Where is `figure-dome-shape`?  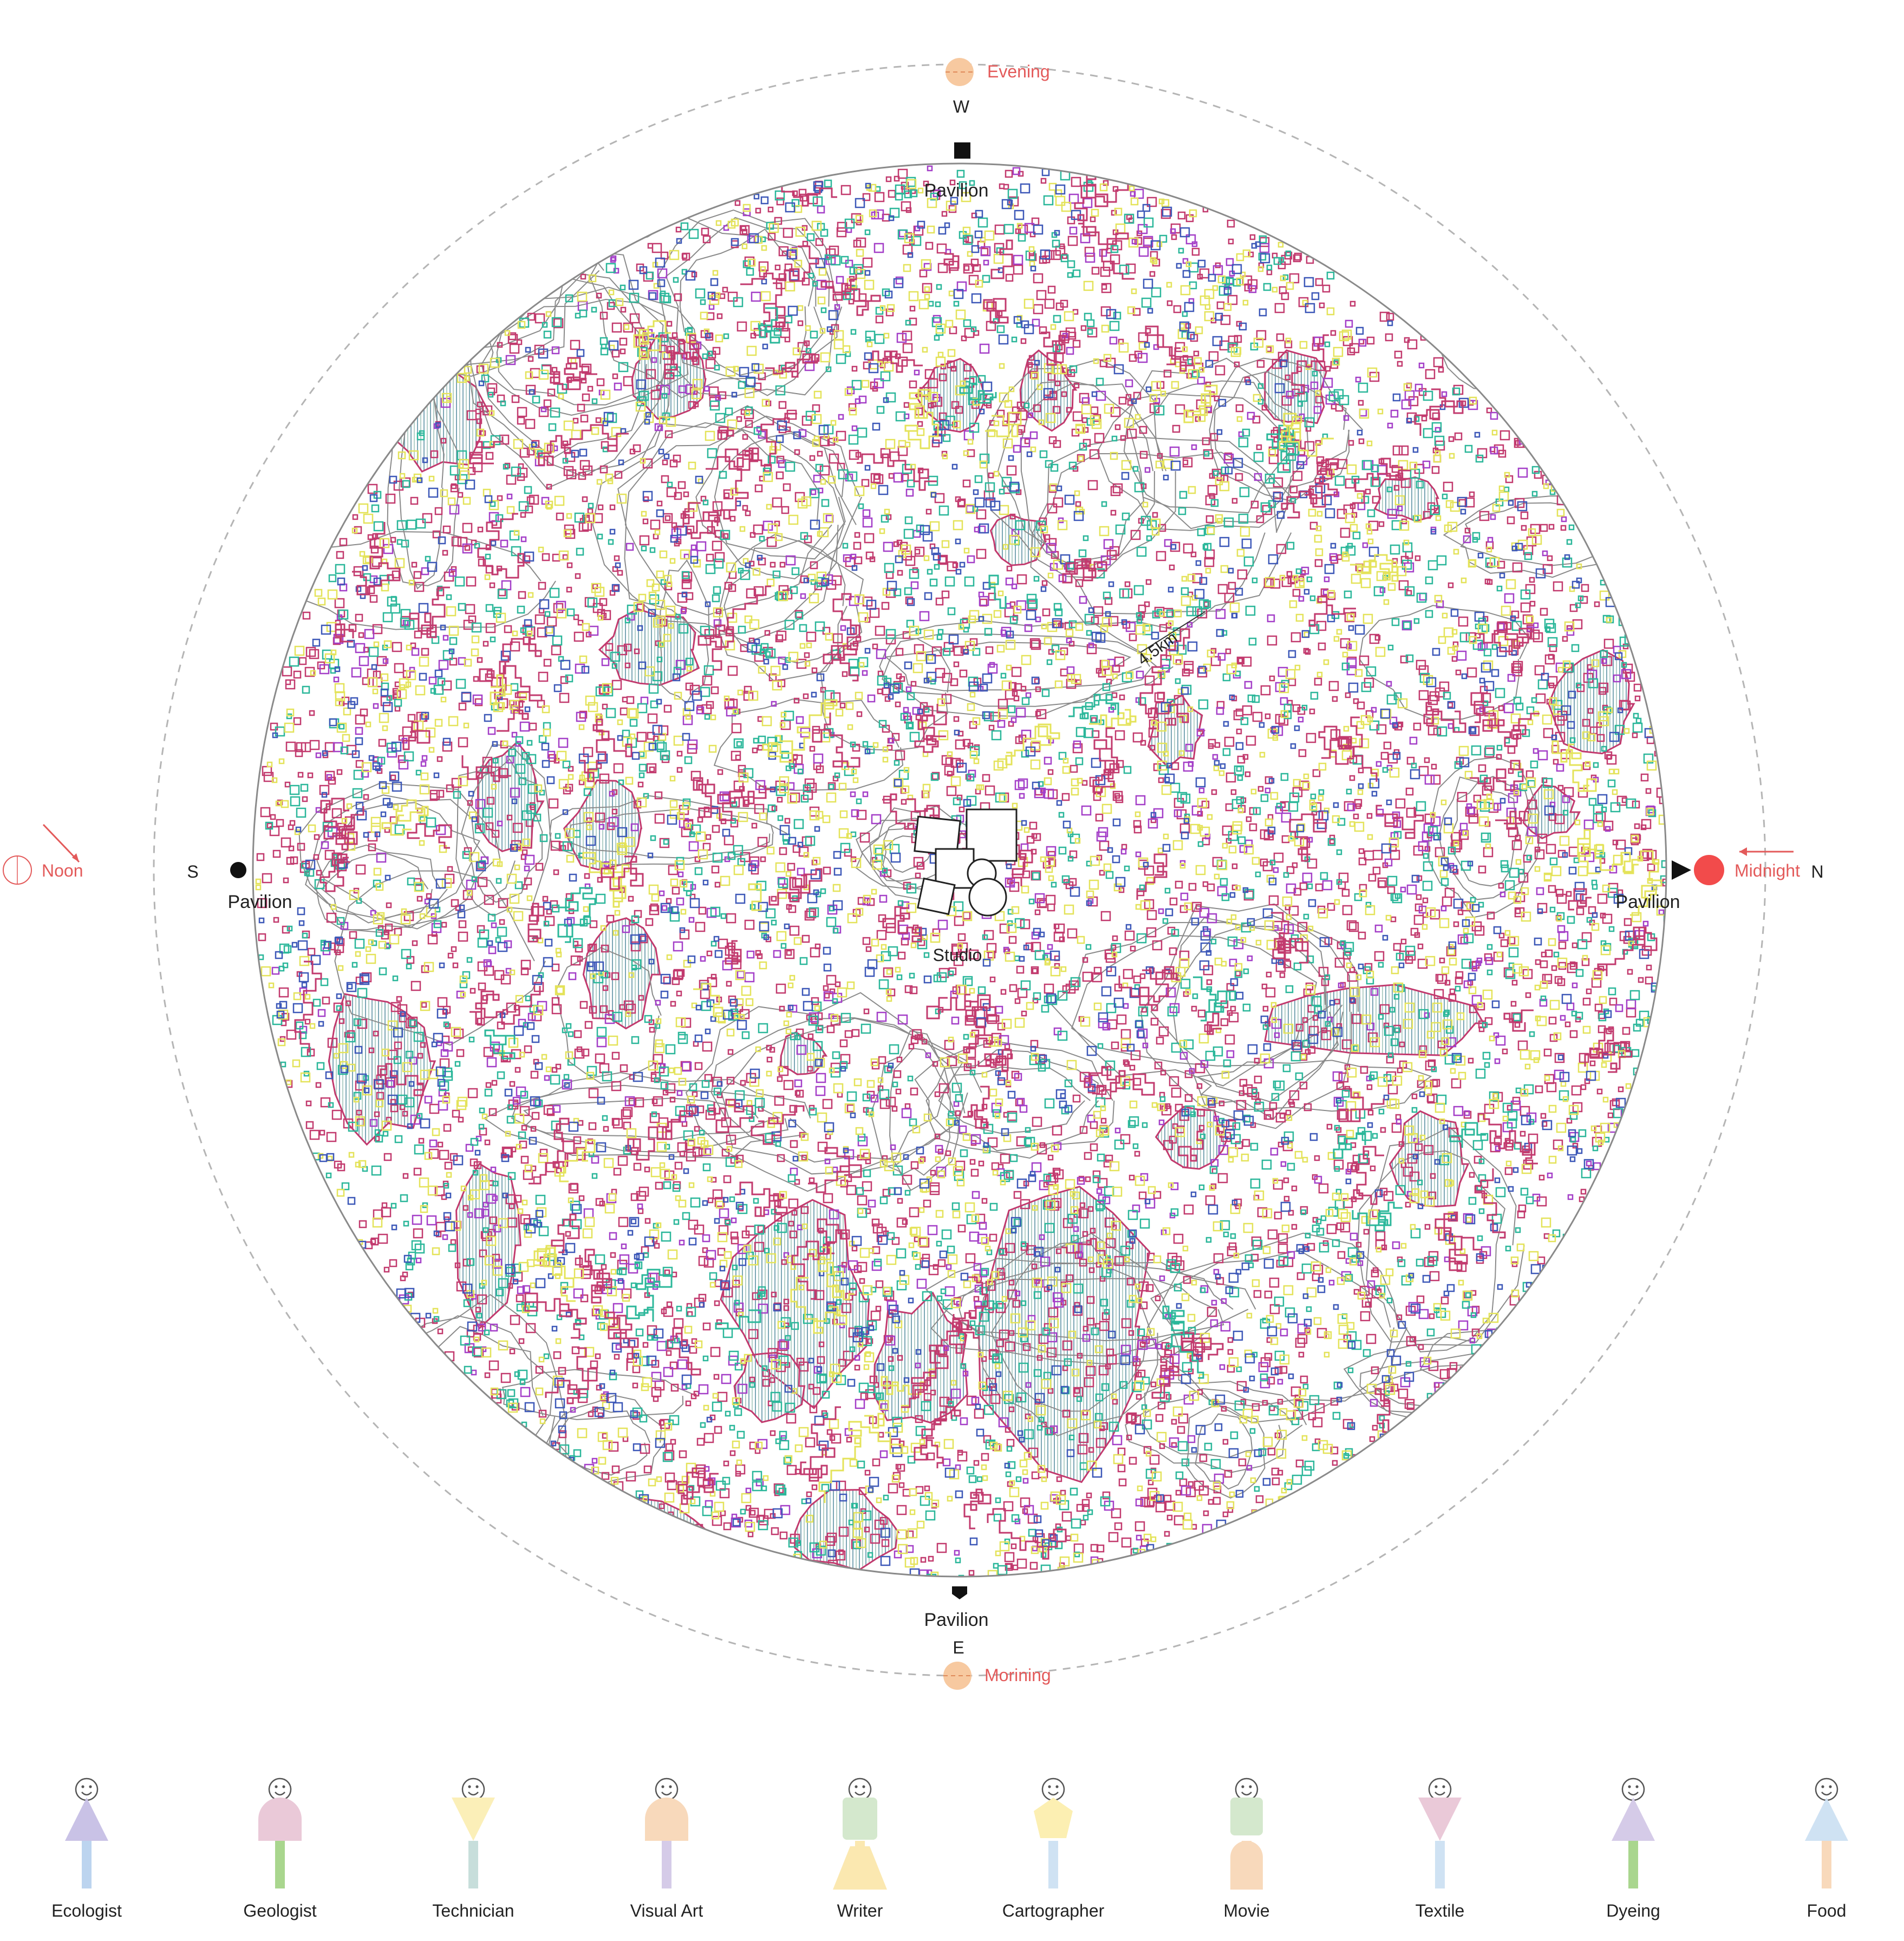 figure-dome-shape is located at coordinates (280, 1820).